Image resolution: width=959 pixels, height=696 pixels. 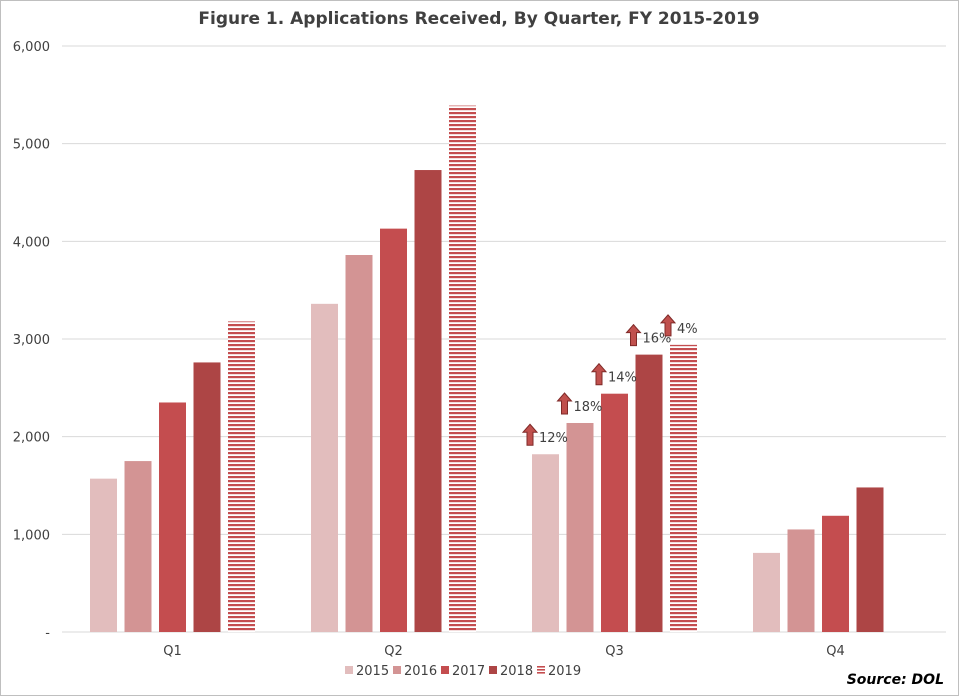 I want to click on bar-q3-2019, so click(x=683, y=488).